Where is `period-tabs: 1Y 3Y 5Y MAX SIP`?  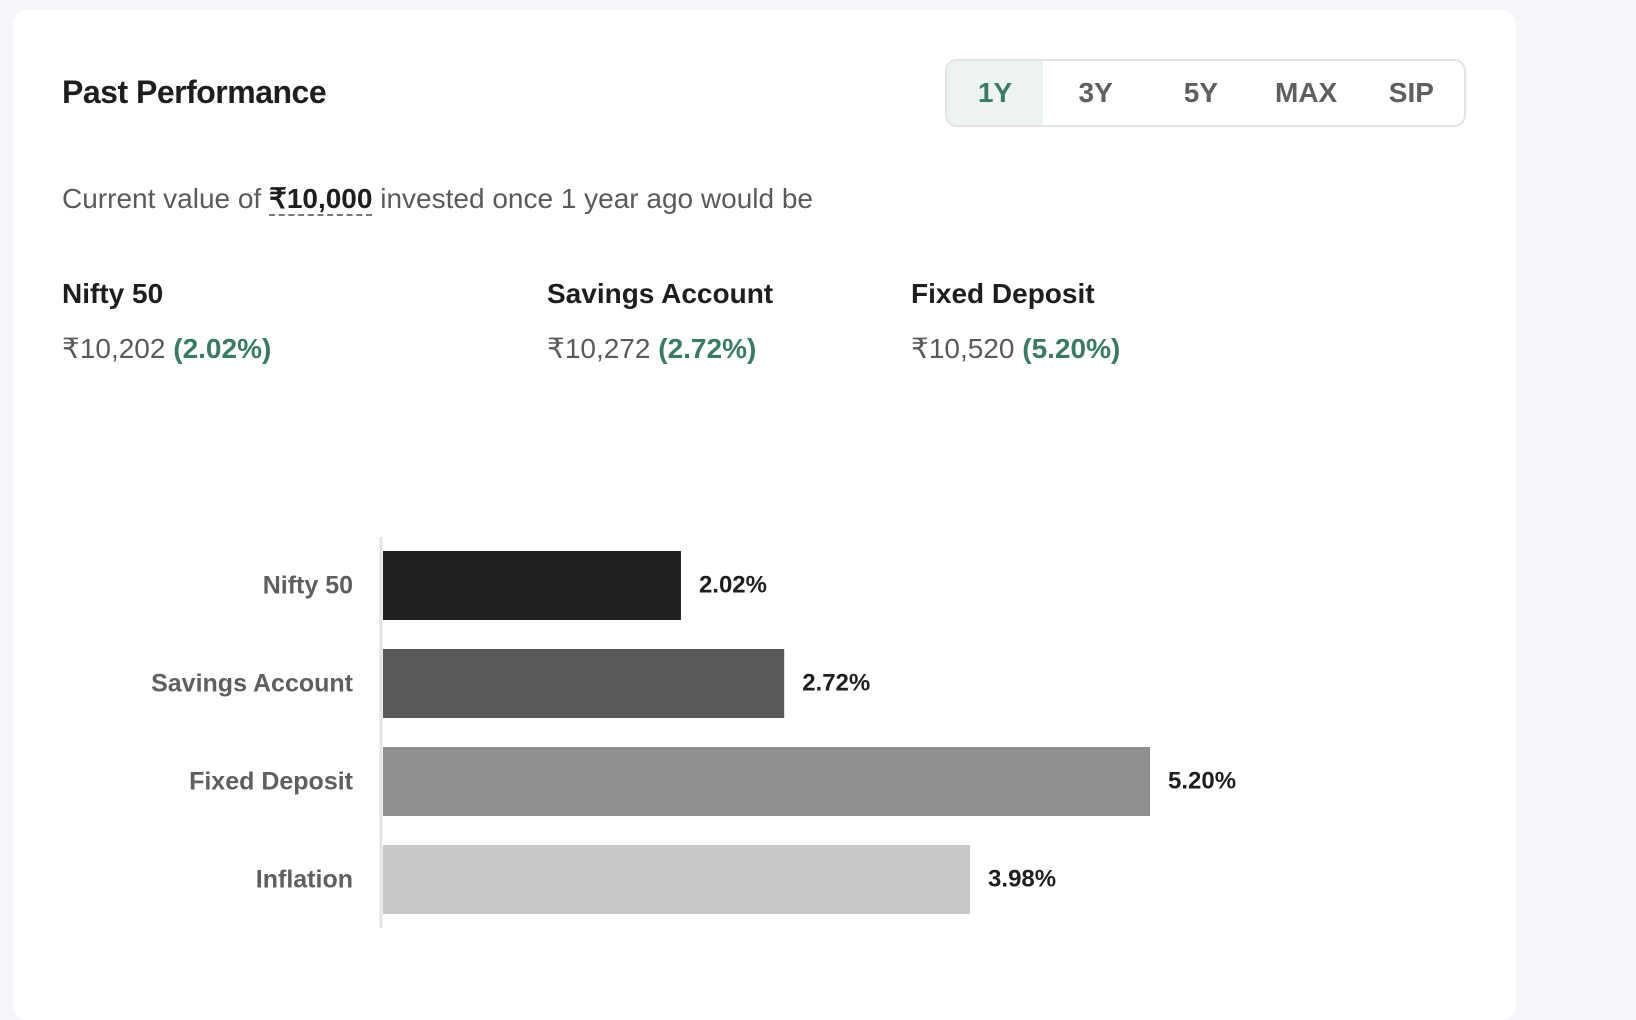 period-tabs: 1Y 3Y 5Y MAX SIP is located at coordinates (1205, 93).